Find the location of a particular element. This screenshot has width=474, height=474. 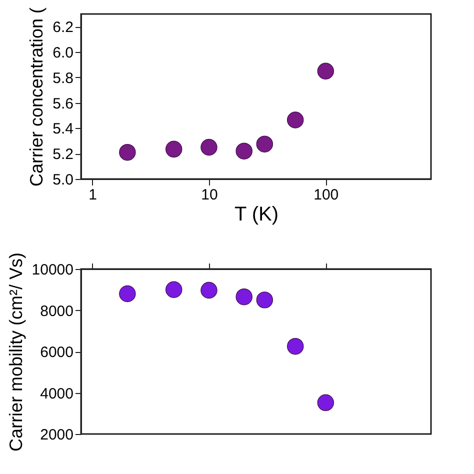

y-tick-label: 4000 is located at coordinates (57, 393).